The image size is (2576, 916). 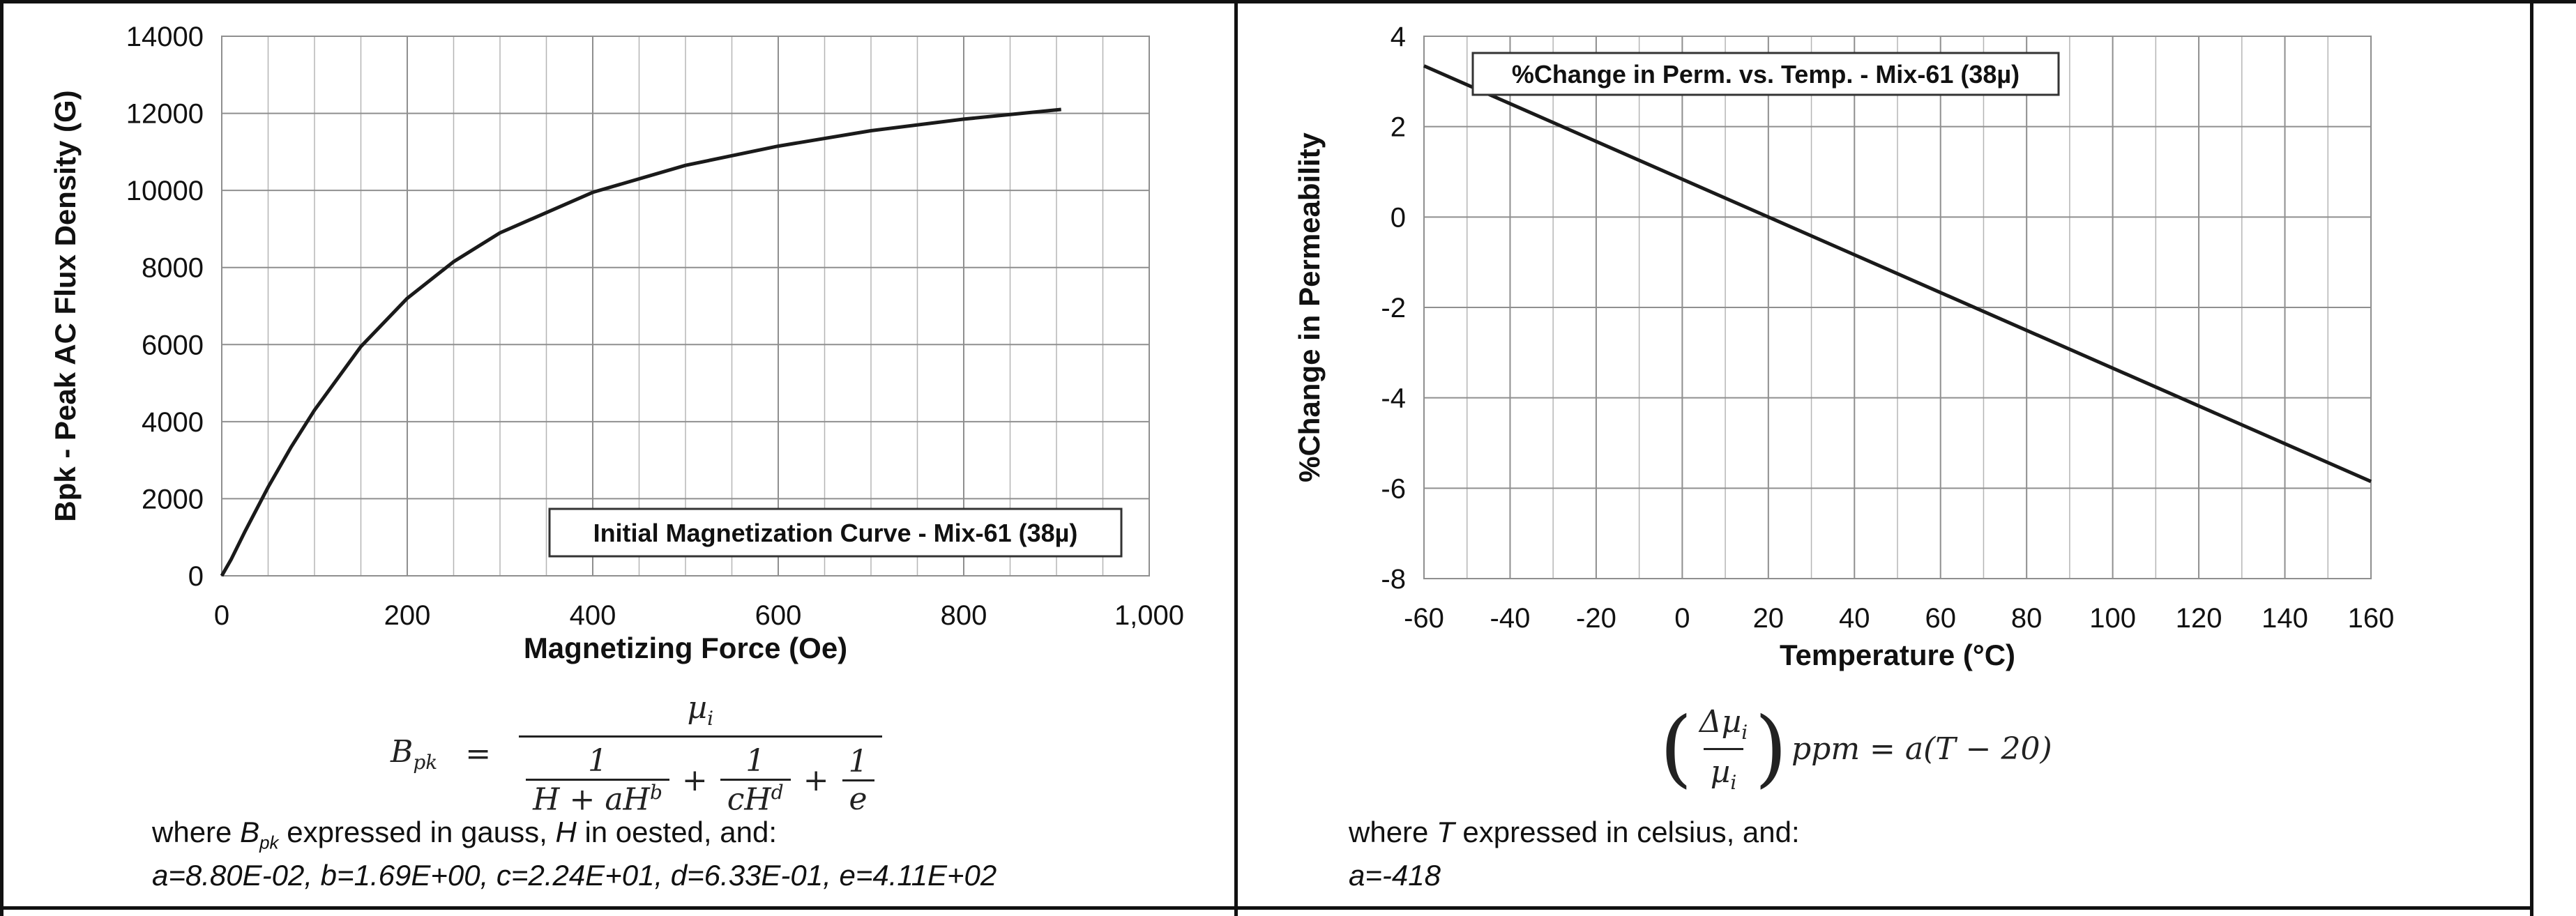 I want to click on y-tick-label: 8000, so click(x=173, y=268).